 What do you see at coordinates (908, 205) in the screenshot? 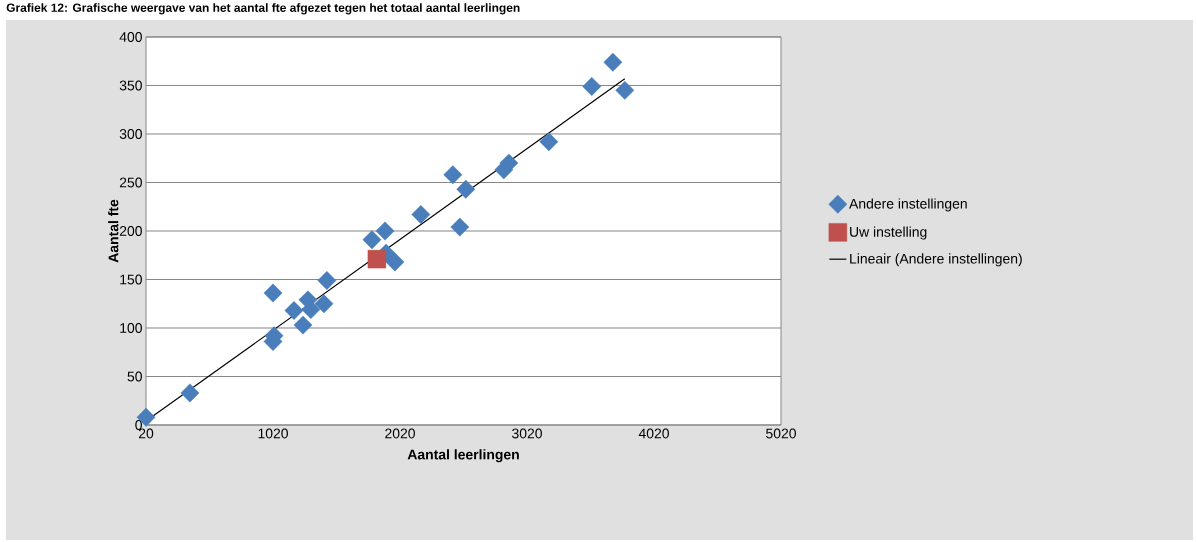
I see `legend-label: Andere instellingen` at bounding box center [908, 205].